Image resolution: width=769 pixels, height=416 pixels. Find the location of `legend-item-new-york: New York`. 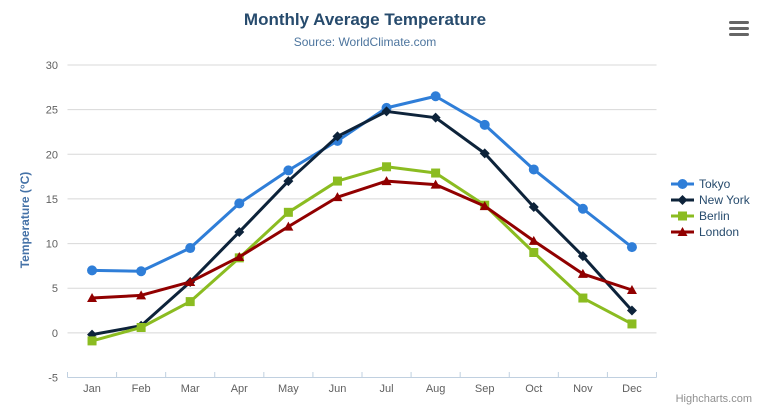

legend-item-new-york: New York is located at coordinates (710, 200).